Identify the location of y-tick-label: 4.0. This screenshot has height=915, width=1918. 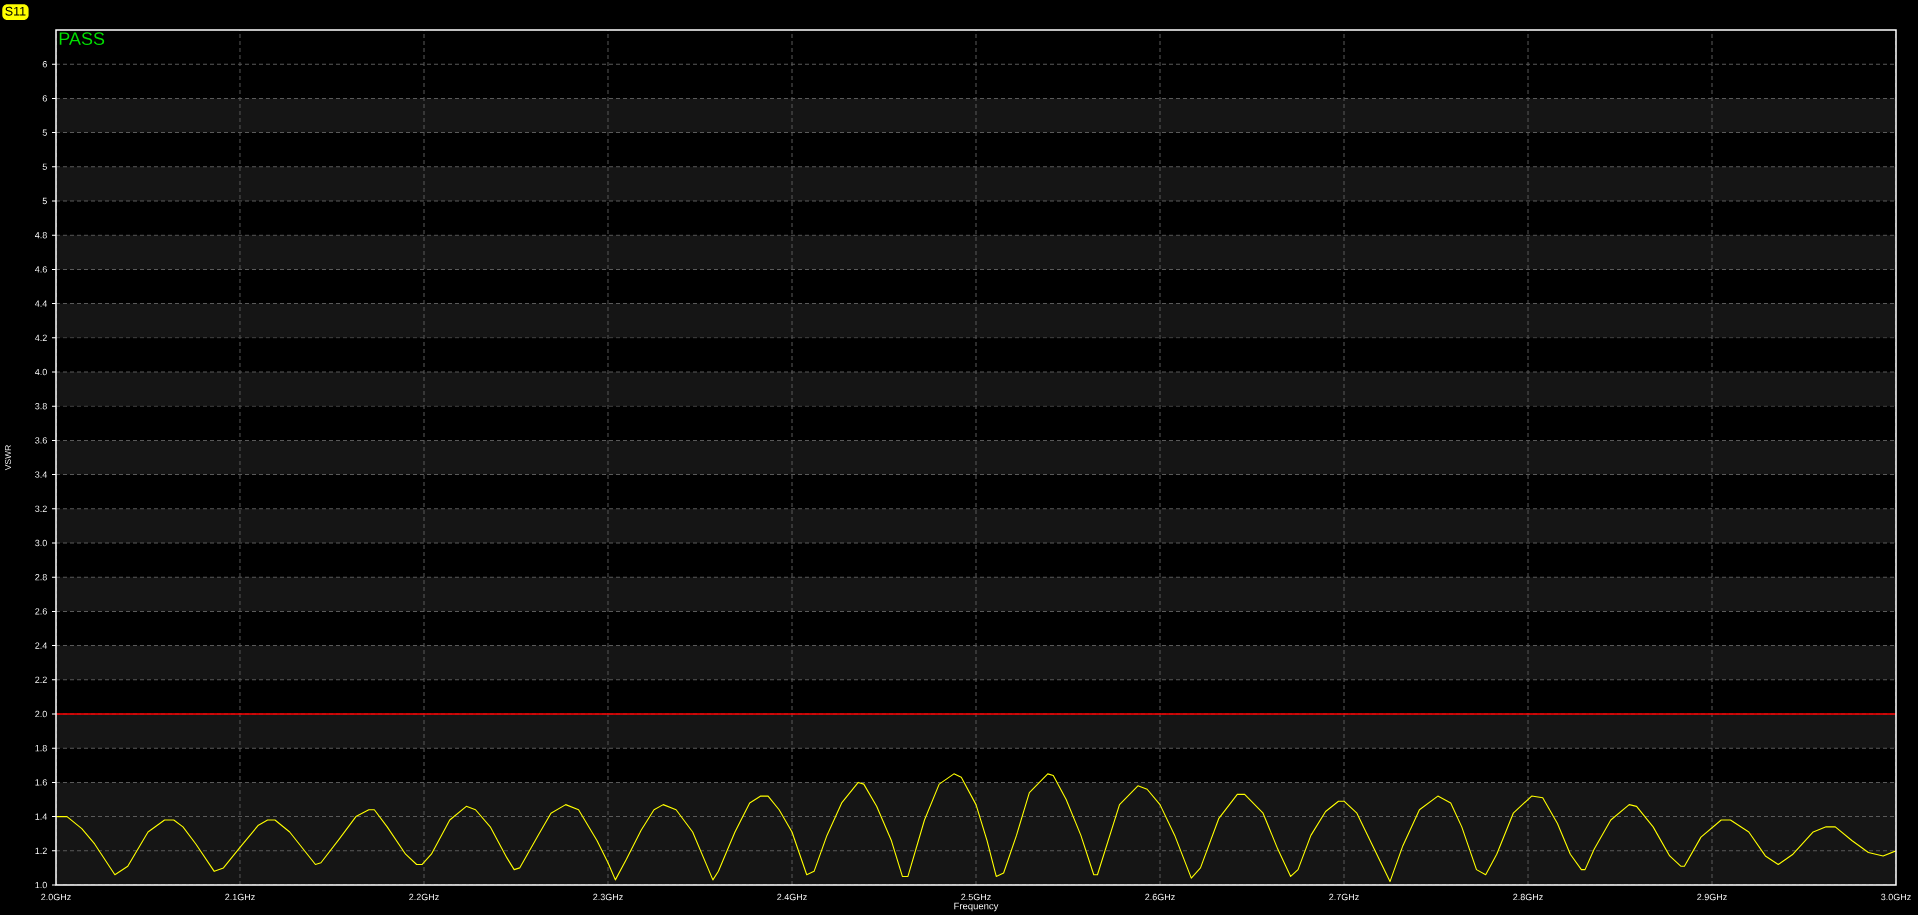
(40, 372).